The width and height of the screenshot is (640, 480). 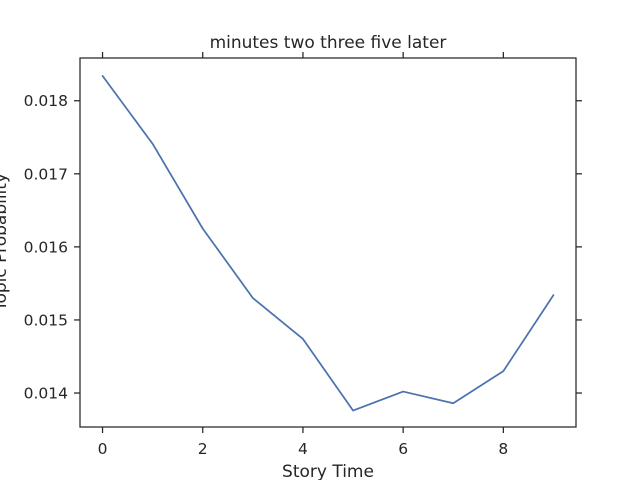 What do you see at coordinates (46, 320) in the screenshot?
I see `y-tick-label: 0.015` at bounding box center [46, 320].